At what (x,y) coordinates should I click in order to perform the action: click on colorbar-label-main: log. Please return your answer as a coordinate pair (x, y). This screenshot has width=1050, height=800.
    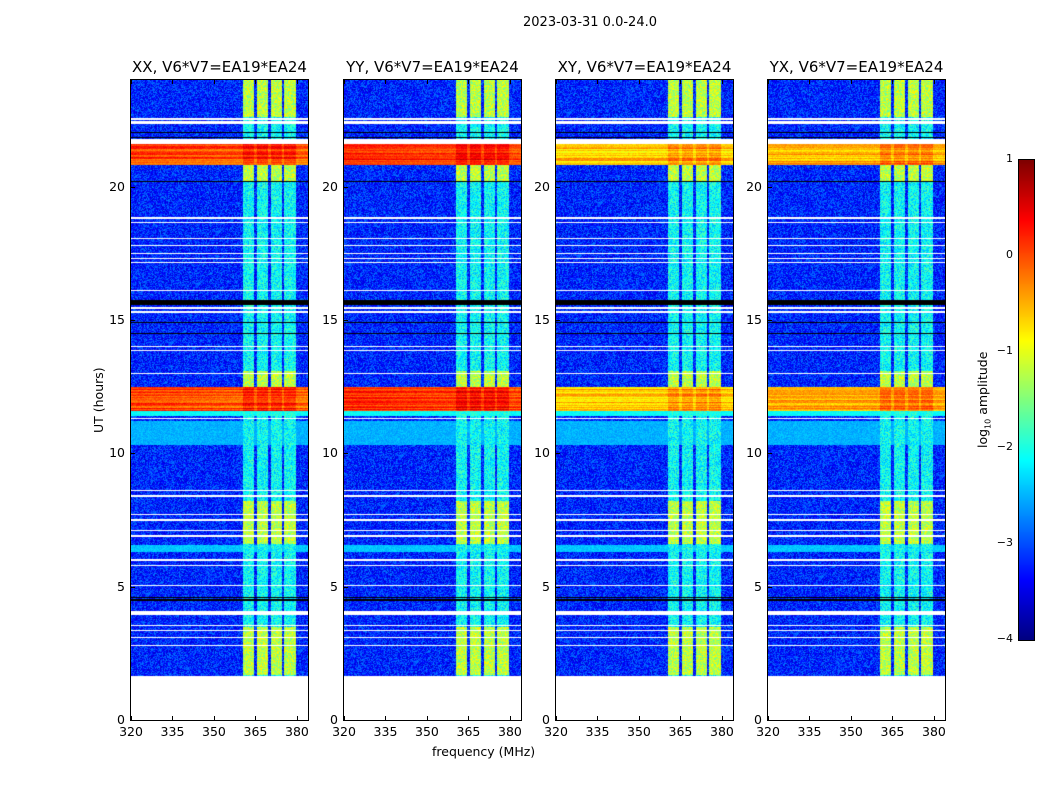
    Looking at the image, I should click on (982, 438).